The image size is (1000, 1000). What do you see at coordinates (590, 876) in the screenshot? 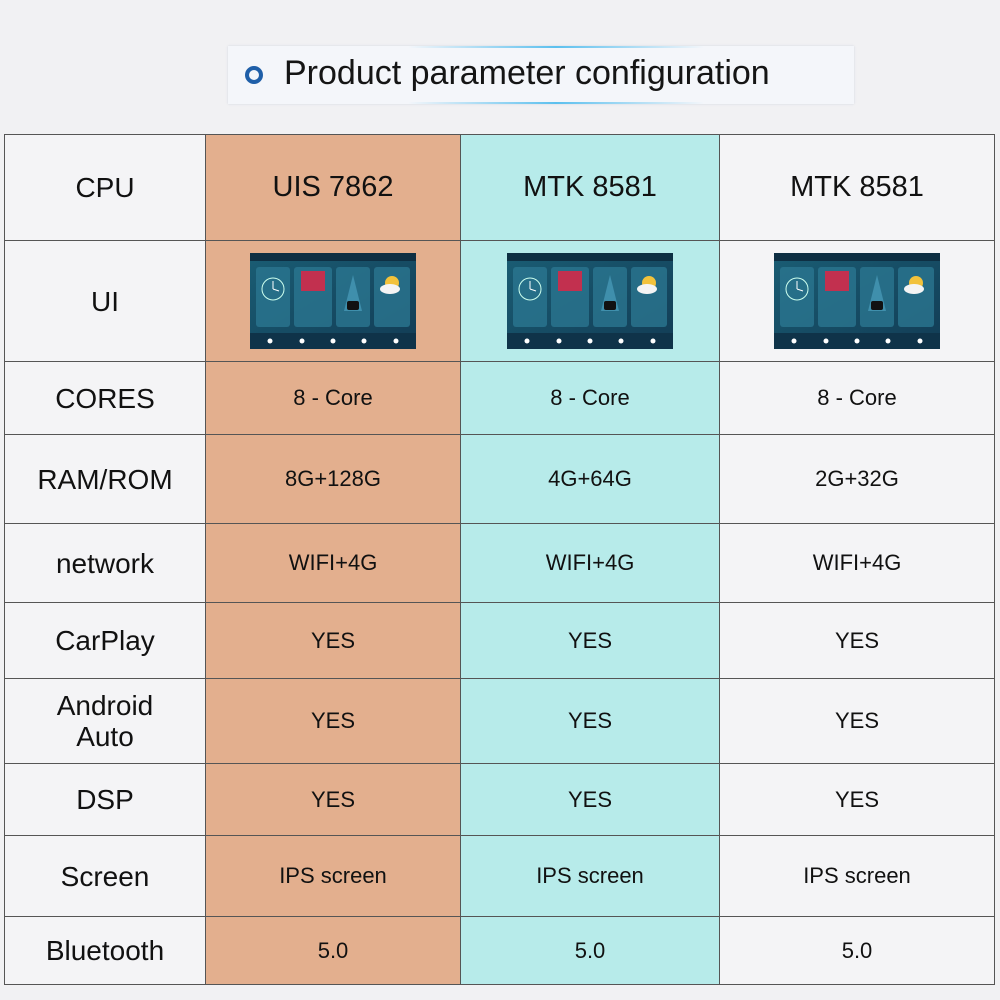
I see `cell-screen-2: IPS screen` at bounding box center [590, 876].